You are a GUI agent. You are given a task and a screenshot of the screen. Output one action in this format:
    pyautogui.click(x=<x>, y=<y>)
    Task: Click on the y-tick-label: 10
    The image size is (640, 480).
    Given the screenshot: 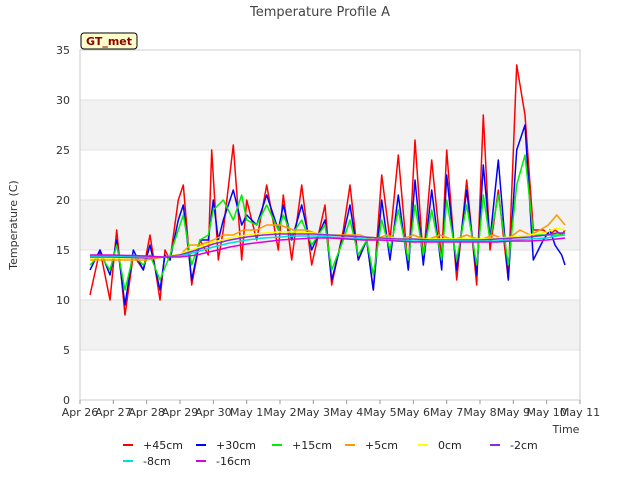 What is the action you would take?
    pyautogui.click(x=63, y=300)
    